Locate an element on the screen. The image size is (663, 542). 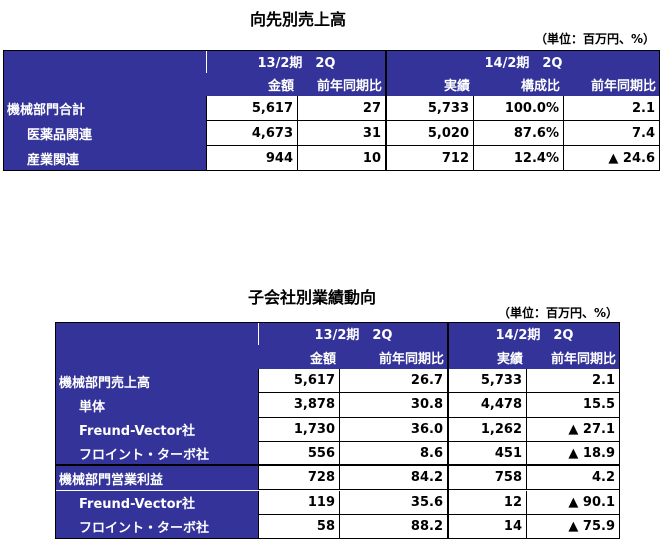
cell: 1,262 is located at coordinates (487, 429).